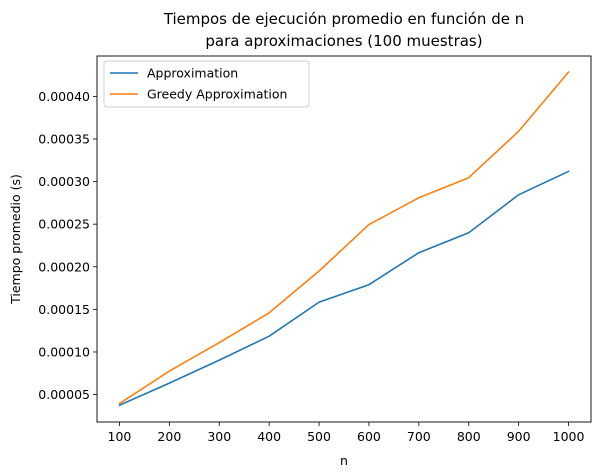 The image size is (602, 476). What do you see at coordinates (64, 394) in the screenshot?
I see `y-tick-label: 0.00005` at bounding box center [64, 394].